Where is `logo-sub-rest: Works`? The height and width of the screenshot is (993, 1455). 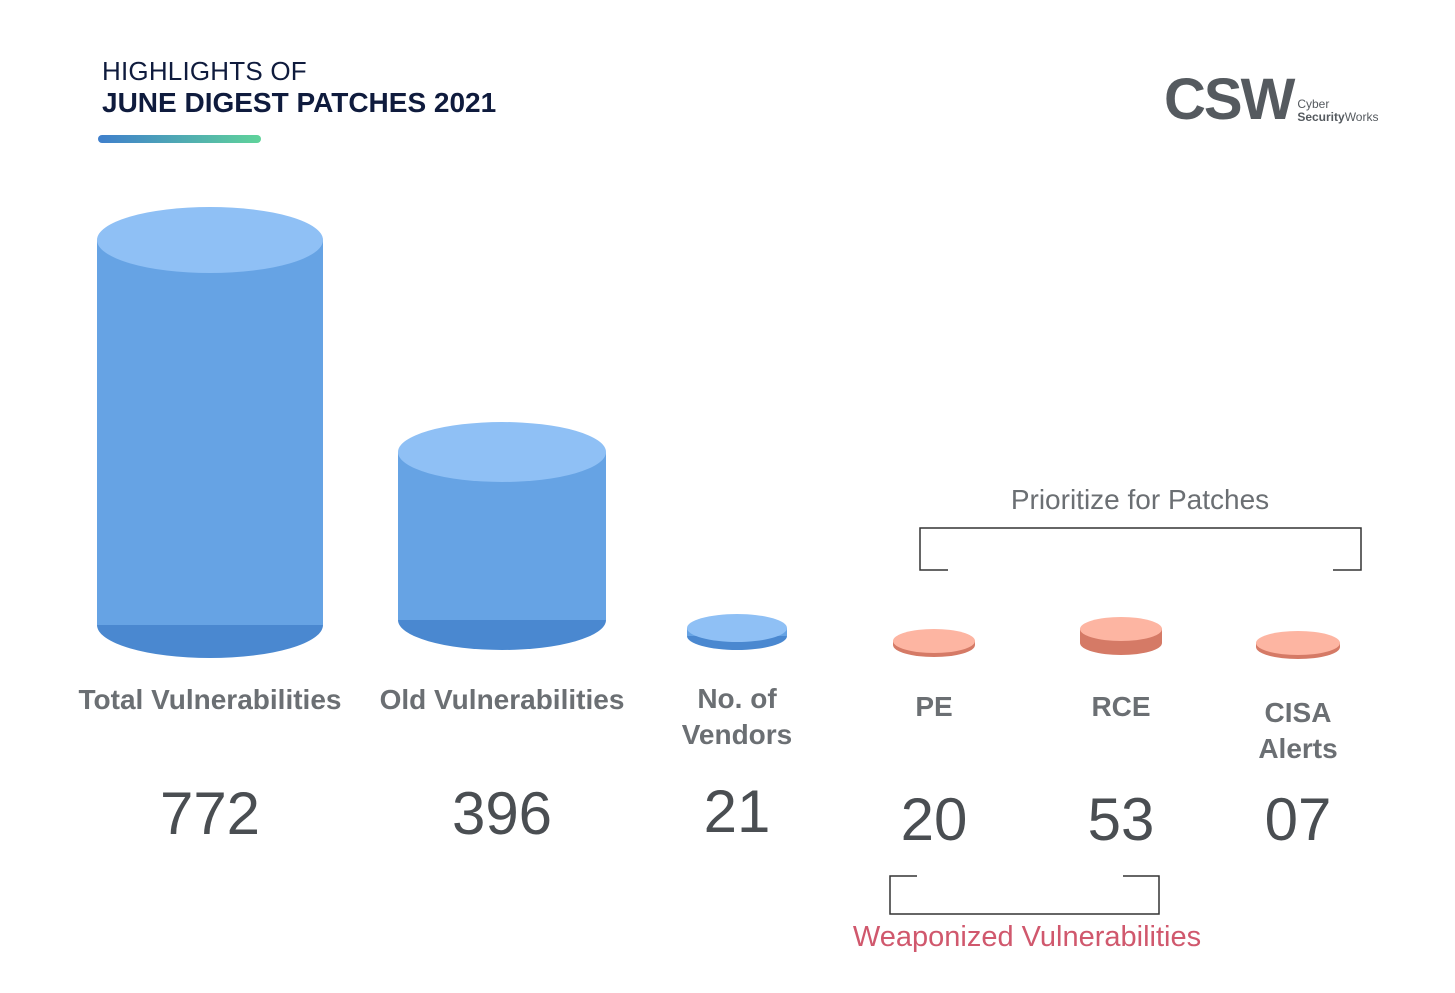
logo-sub-rest: Works is located at coordinates (1361, 117).